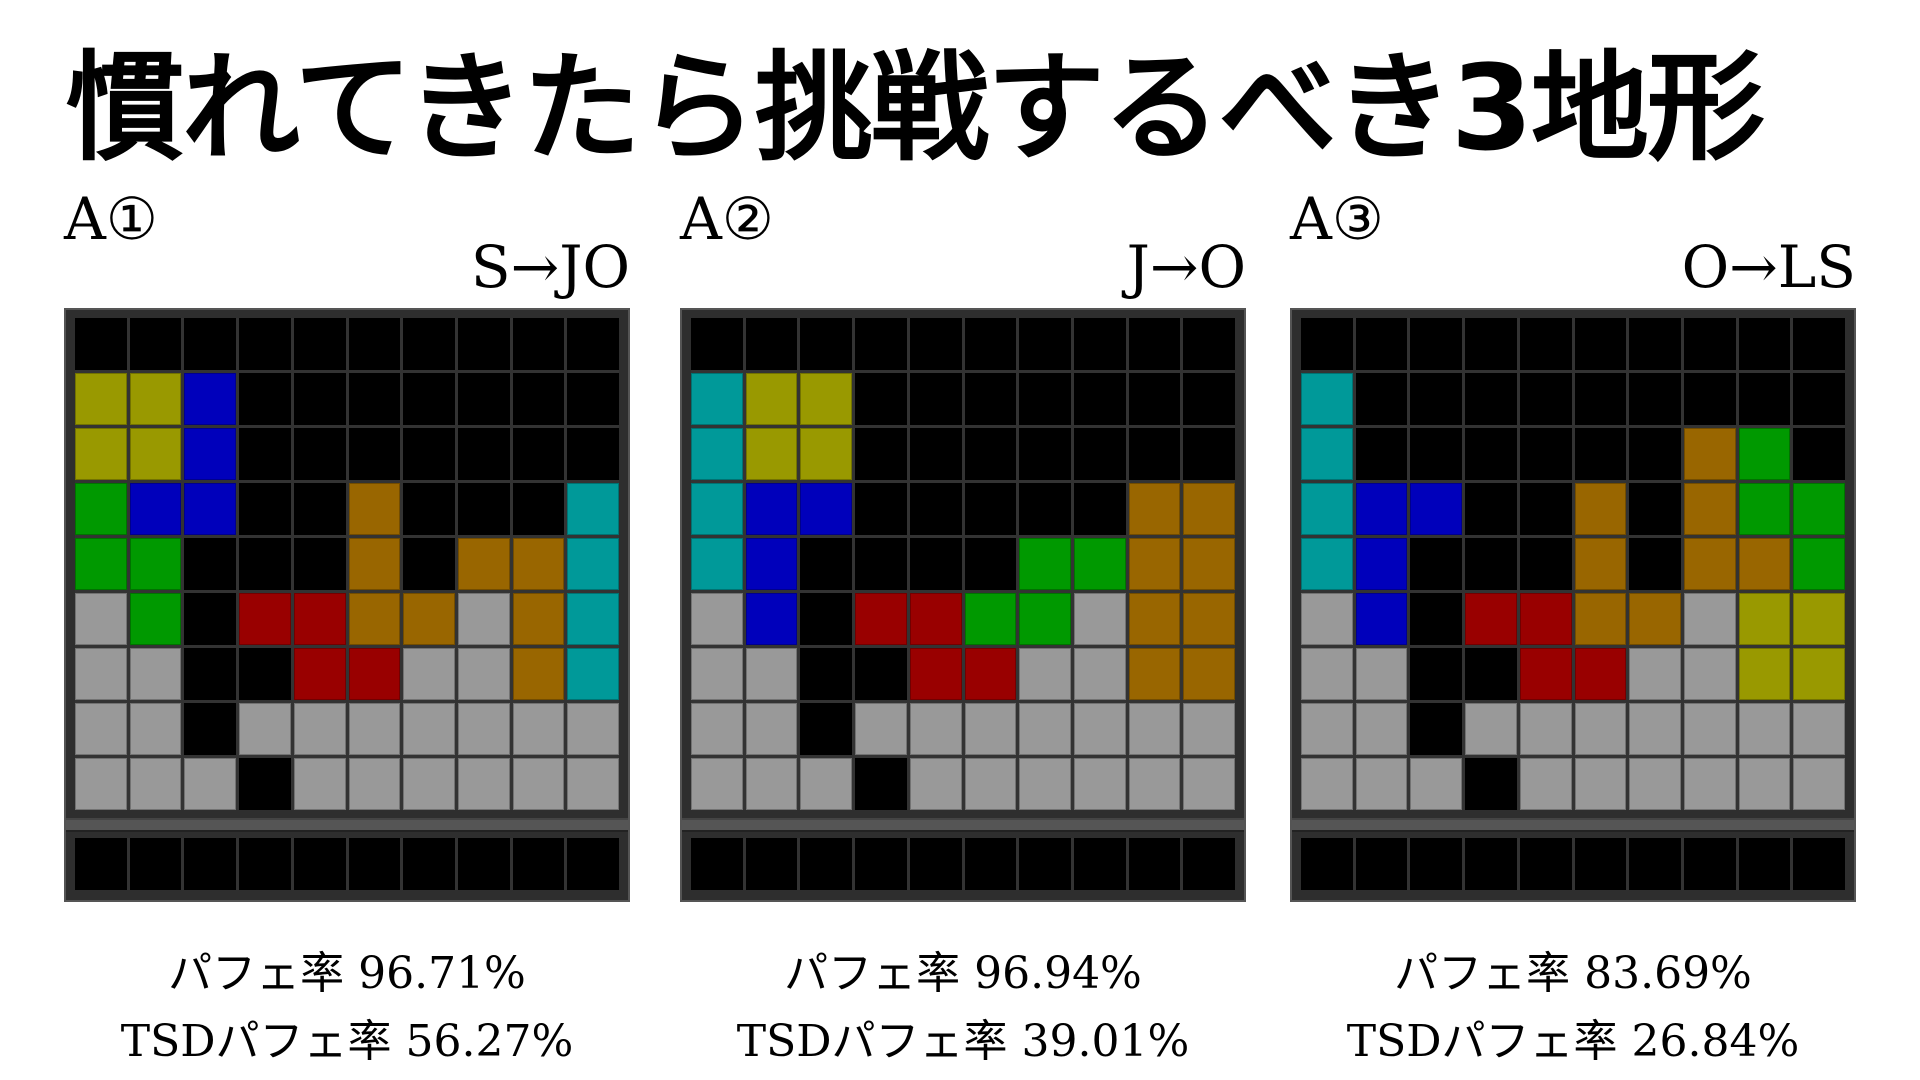  Describe the element at coordinates (550, 267) in the screenshot. I see `piece-transition: S→JO` at that location.